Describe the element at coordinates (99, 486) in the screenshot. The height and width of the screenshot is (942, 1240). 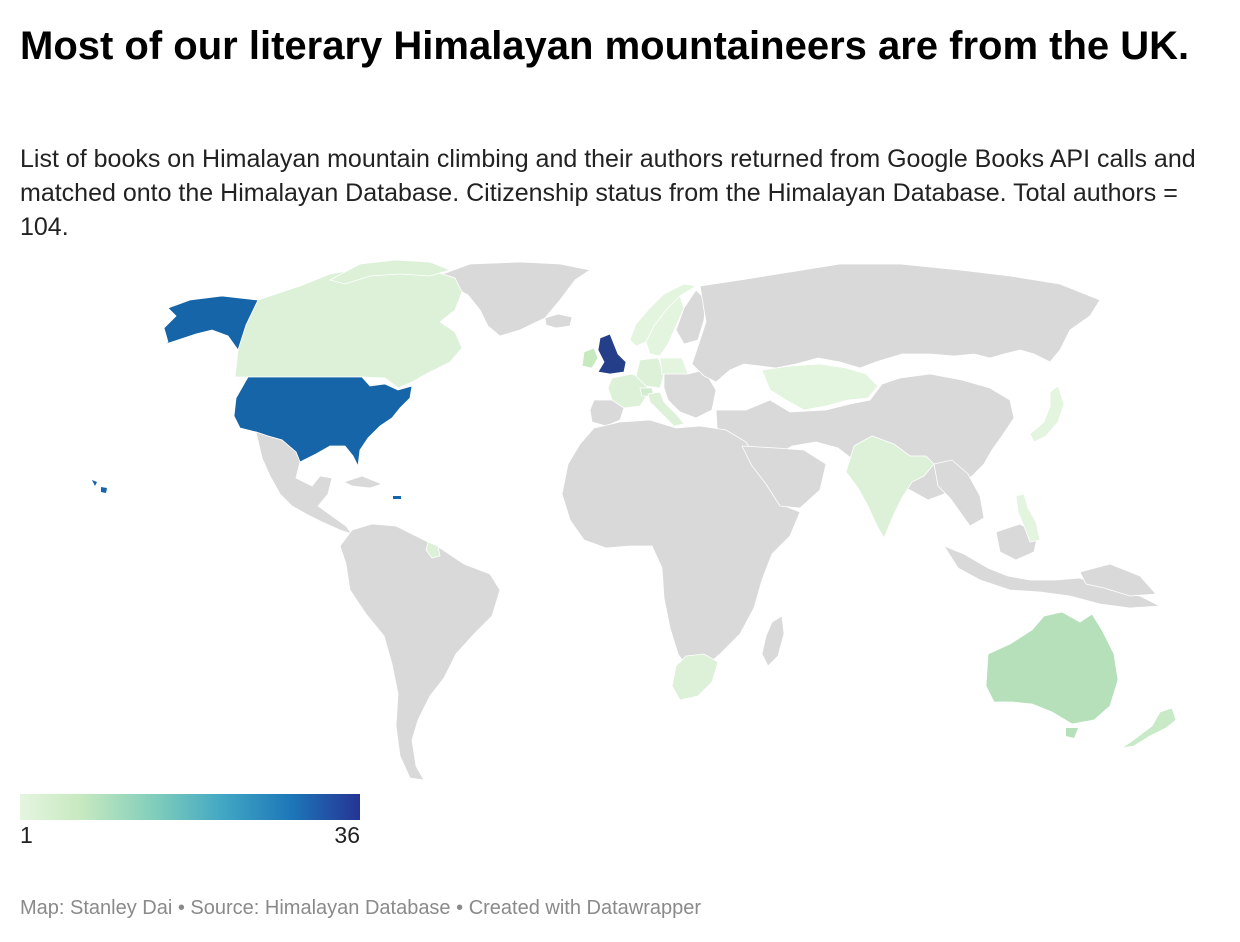
I see `country-usa-hawaii` at that location.